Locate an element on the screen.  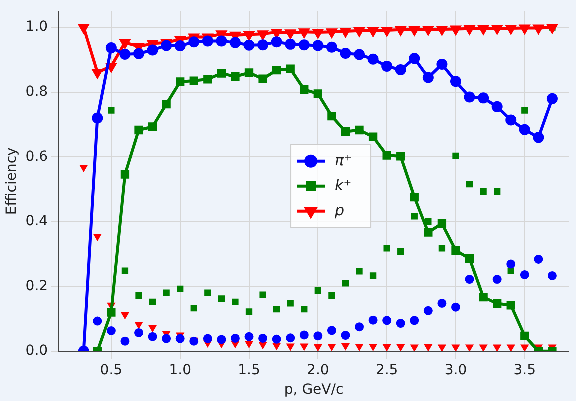
x-tick-label: 2.5 is located at coordinates (387, 370).